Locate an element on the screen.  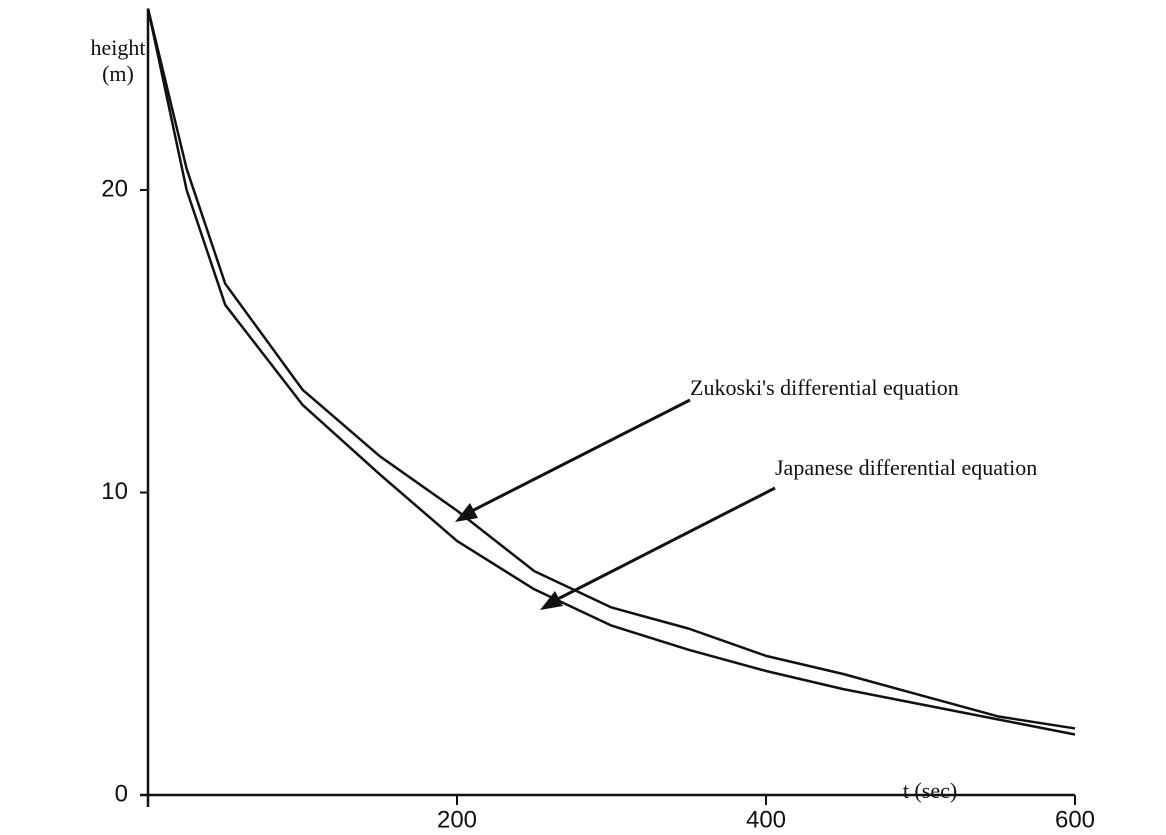
x-axis-label: t (sec) is located at coordinates (930, 790).